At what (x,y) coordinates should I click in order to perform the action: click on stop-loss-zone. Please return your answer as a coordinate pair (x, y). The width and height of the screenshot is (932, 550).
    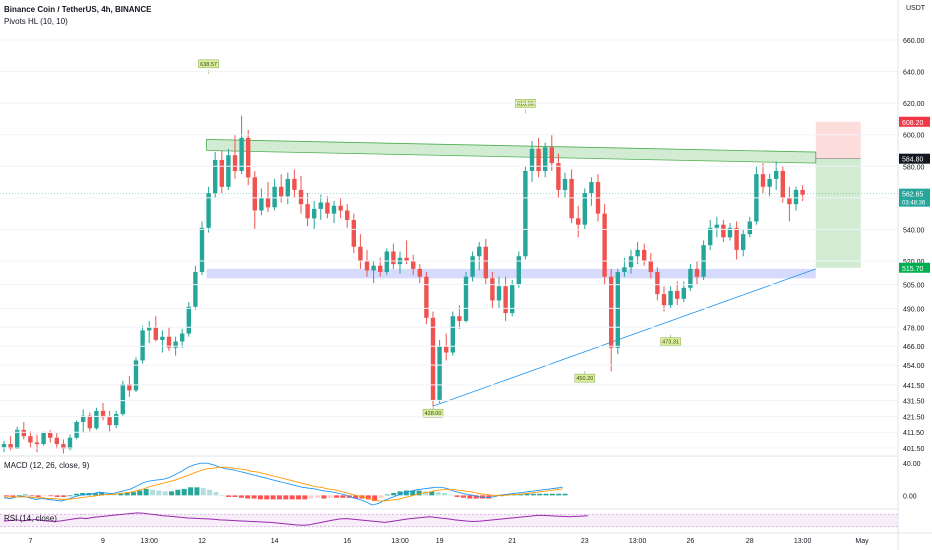
    Looking at the image, I should click on (838, 140).